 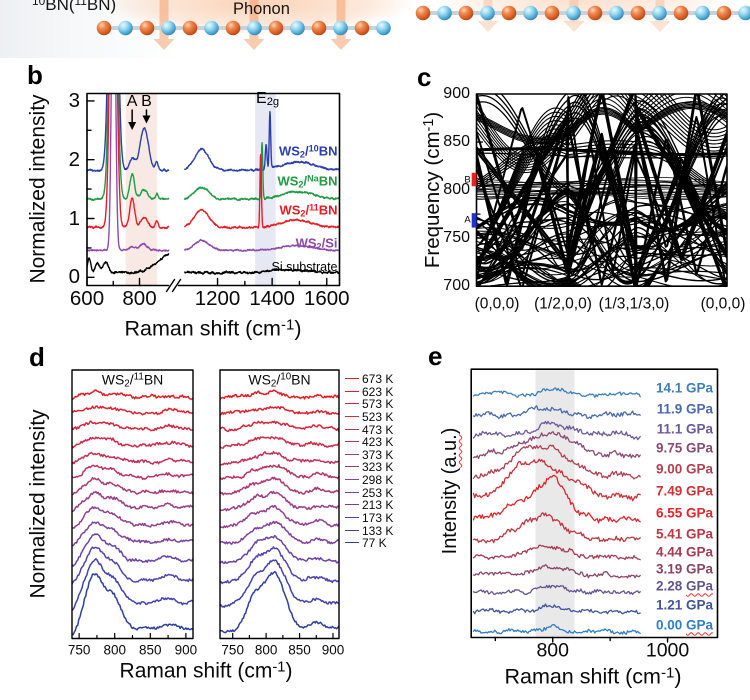 What do you see at coordinates (139, 298) in the screenshot?
I see `panel-b-x-tick-label: 800` at bounding box center [139, 298].